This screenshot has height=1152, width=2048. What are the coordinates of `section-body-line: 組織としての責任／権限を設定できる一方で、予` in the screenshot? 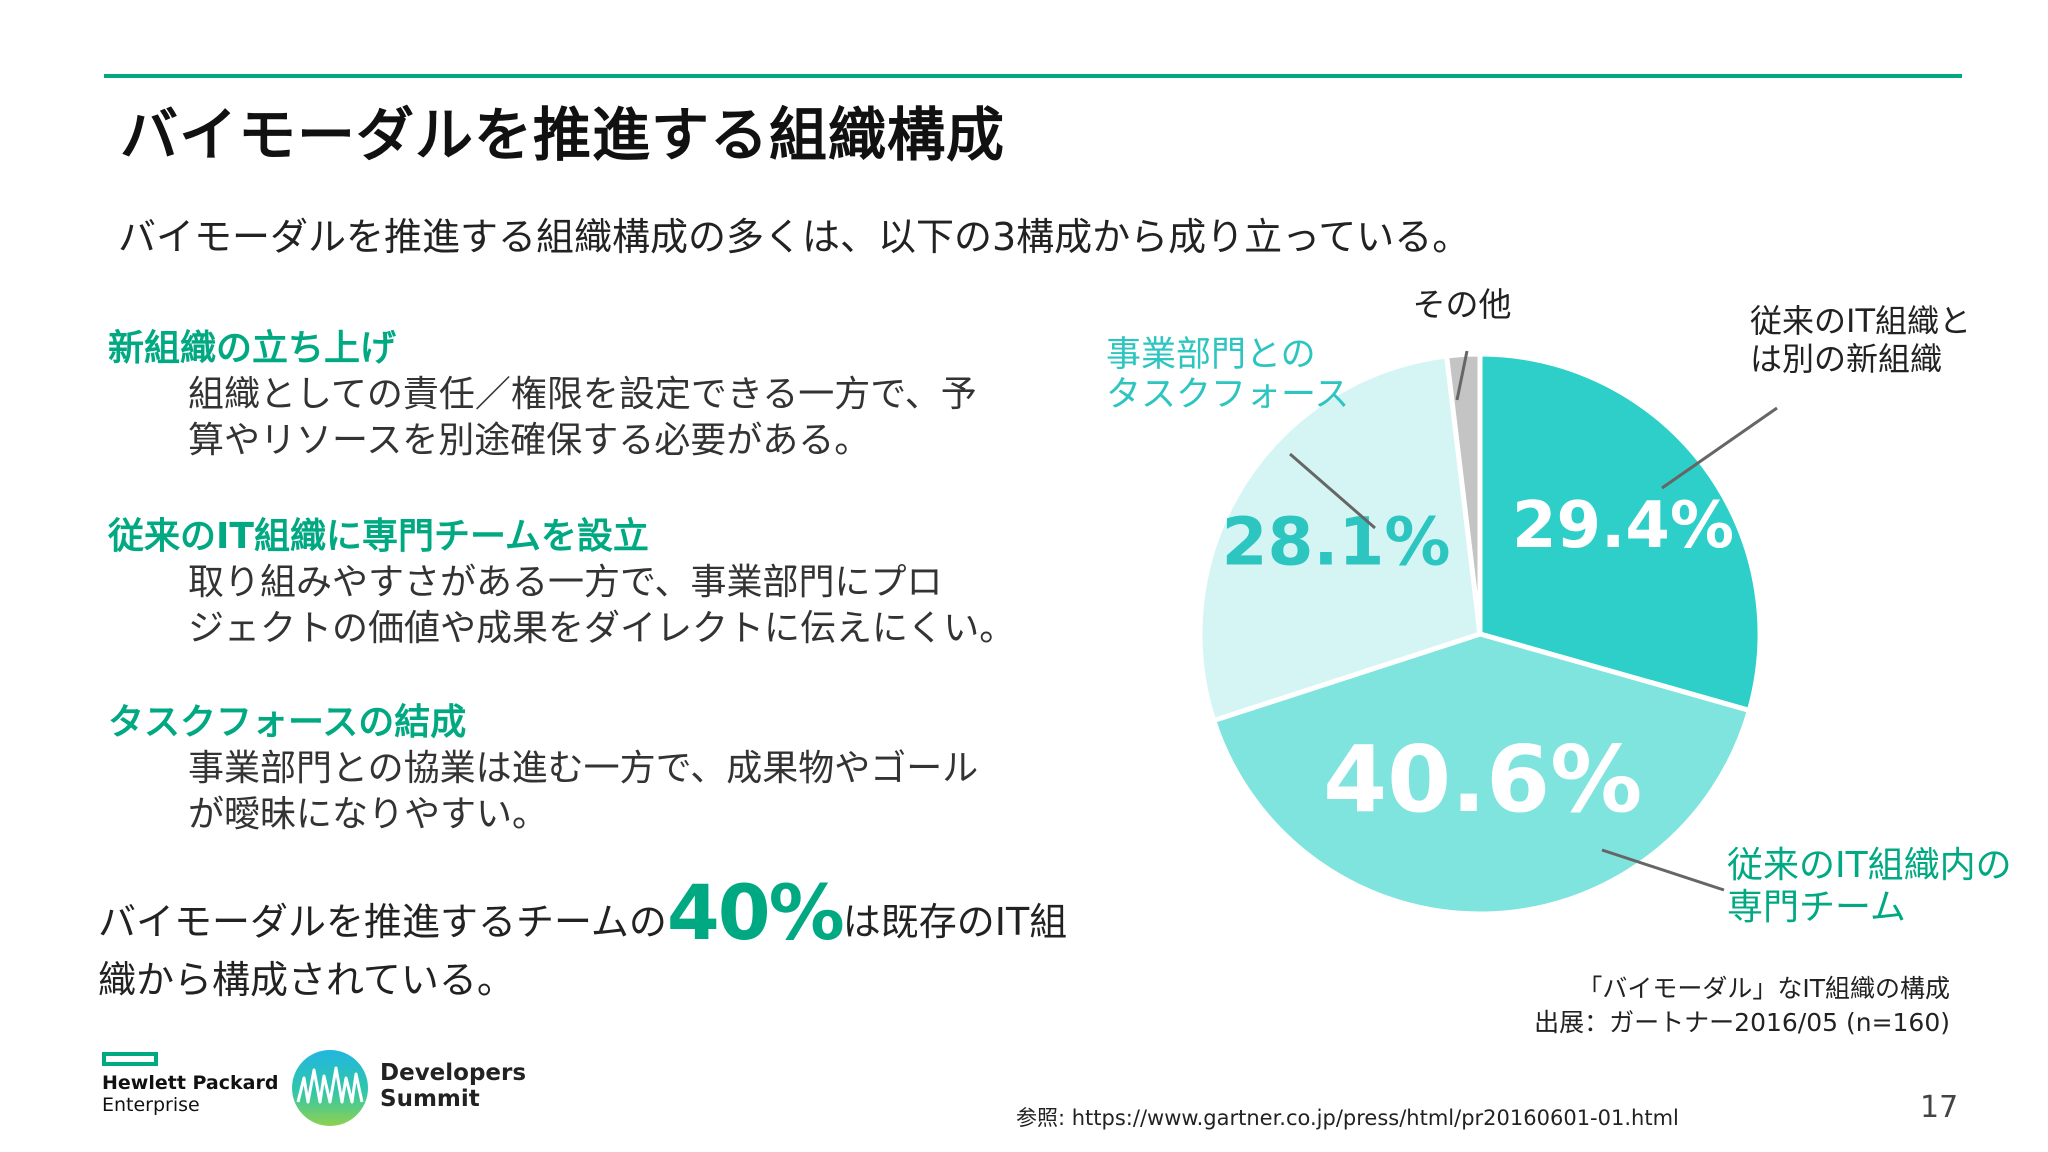 It's located at (582, 394).